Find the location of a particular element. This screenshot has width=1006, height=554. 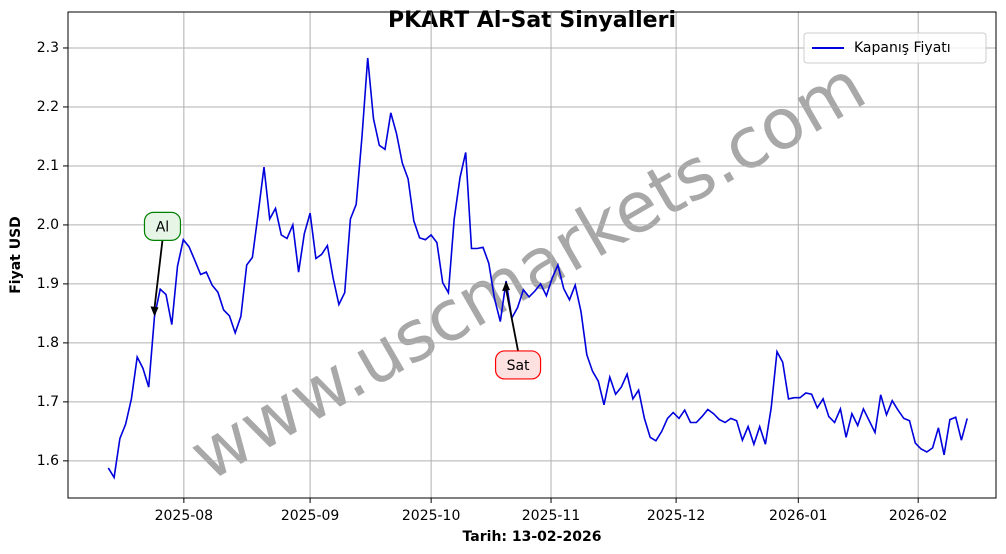

y-axis-label: Fiyat USD is located at coordinates (16, 255).